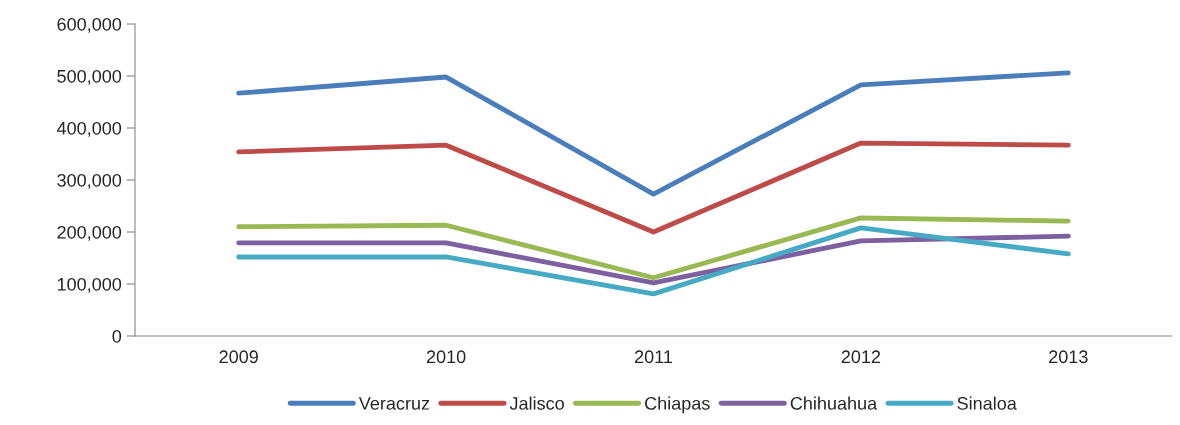 The height and width of the screenshot is (425, 1180). I want to click on legend-label: Chihuahua, so click(834, 403).